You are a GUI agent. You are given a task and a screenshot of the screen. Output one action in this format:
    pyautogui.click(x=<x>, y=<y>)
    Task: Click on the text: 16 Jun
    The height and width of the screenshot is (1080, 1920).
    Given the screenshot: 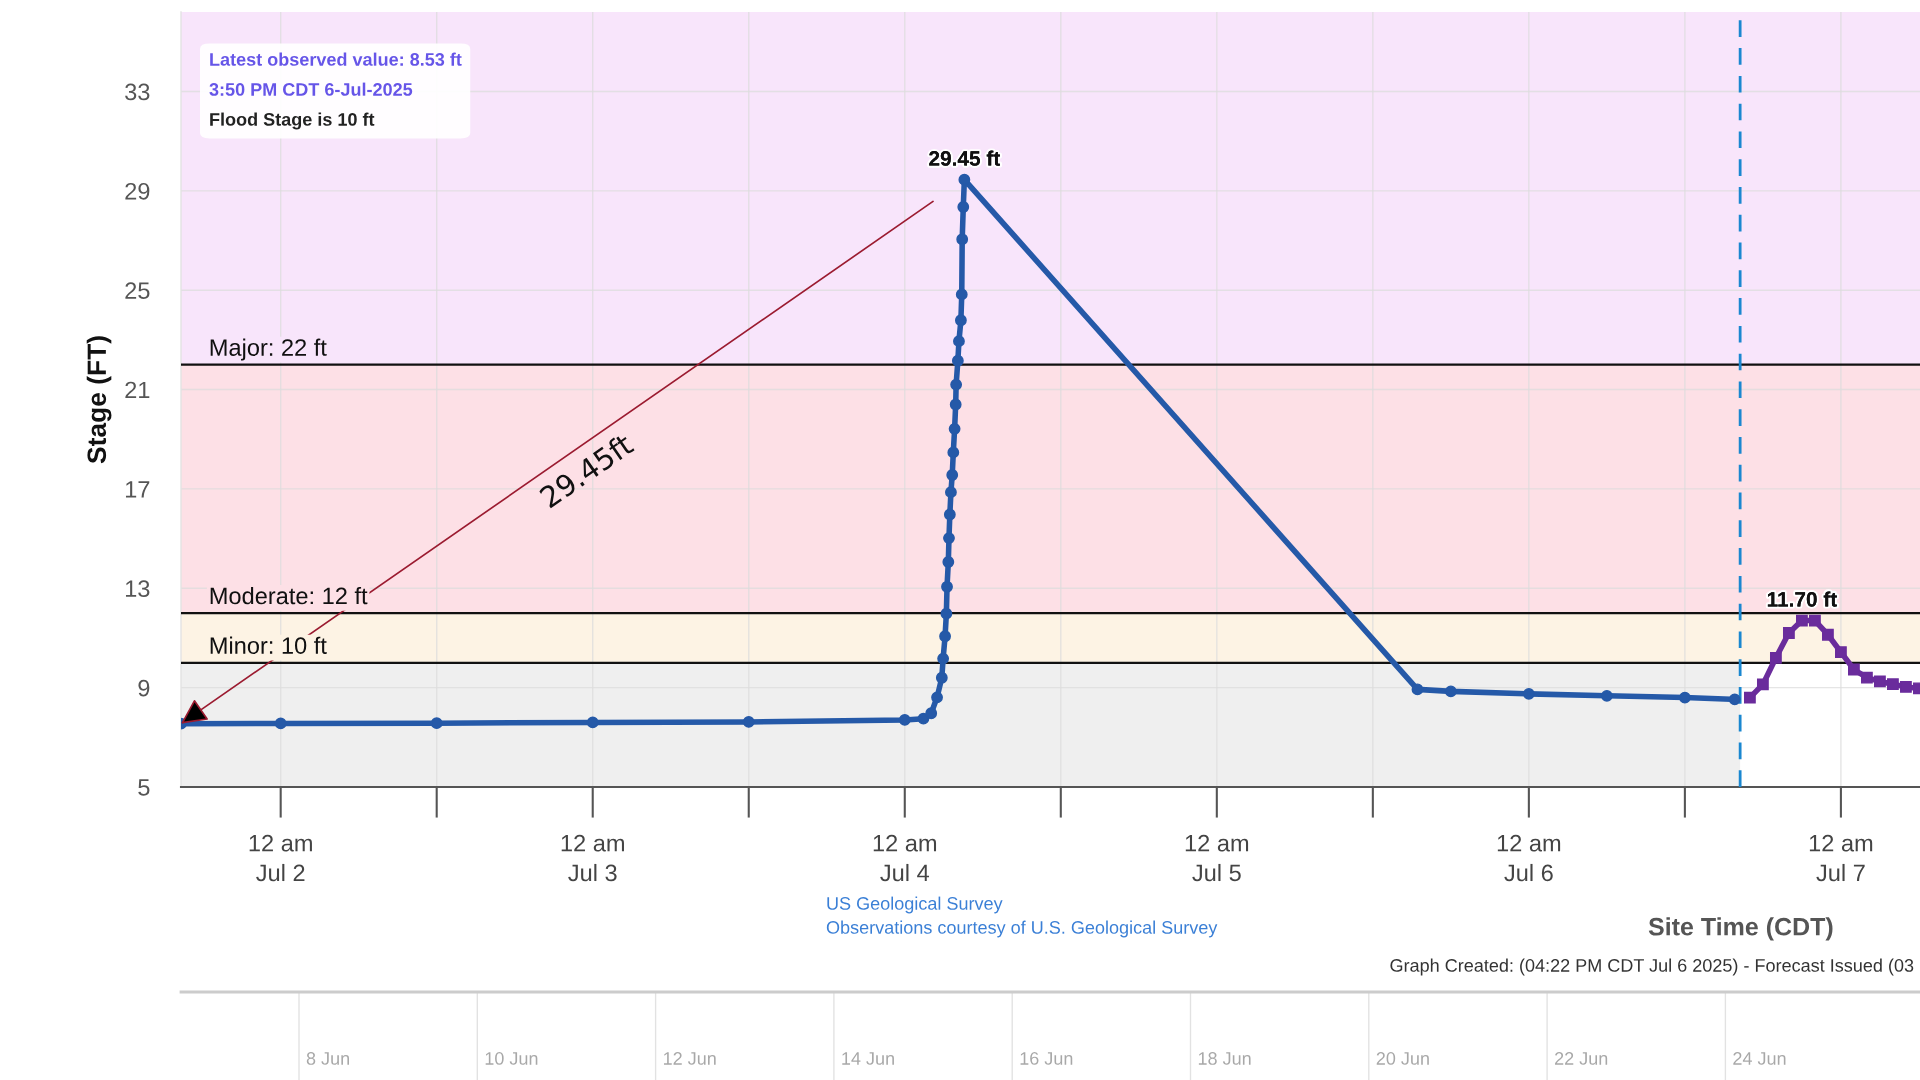 What is the action you would take?
    pyautogui.click(x=1046, y=1058)
    